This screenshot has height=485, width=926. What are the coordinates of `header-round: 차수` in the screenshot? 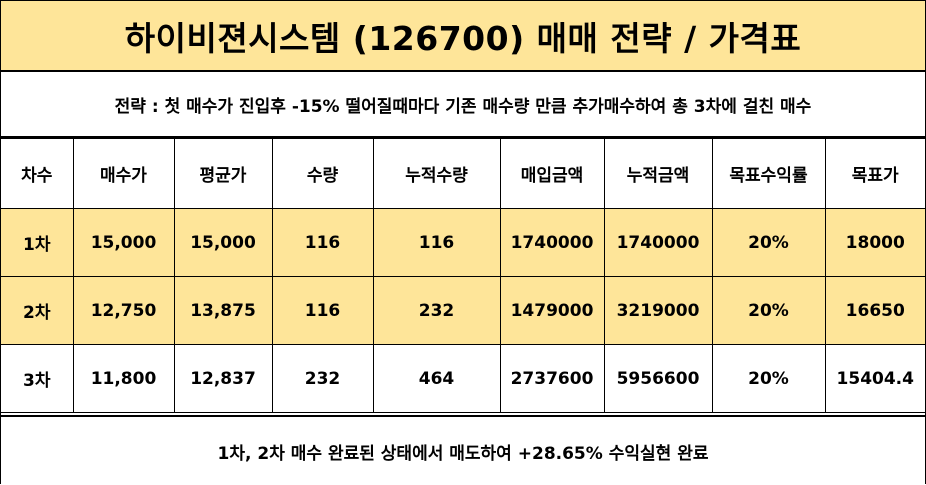 It's located at (37, 173).